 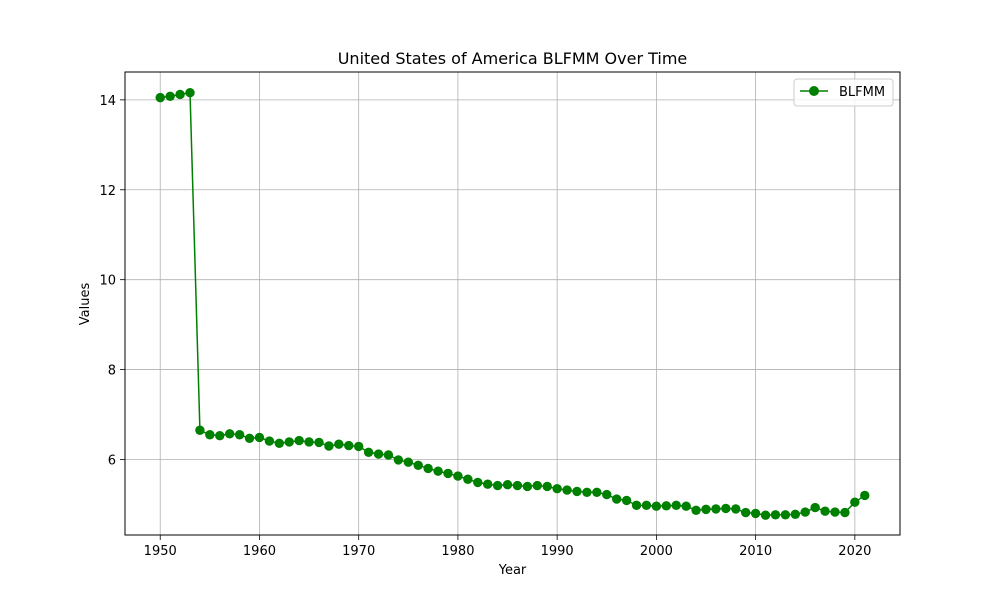 What do you see at coordinates (854, 551) in the screenshot?
I see `x-tick-label: 2020` at bounding box center [854, 551].